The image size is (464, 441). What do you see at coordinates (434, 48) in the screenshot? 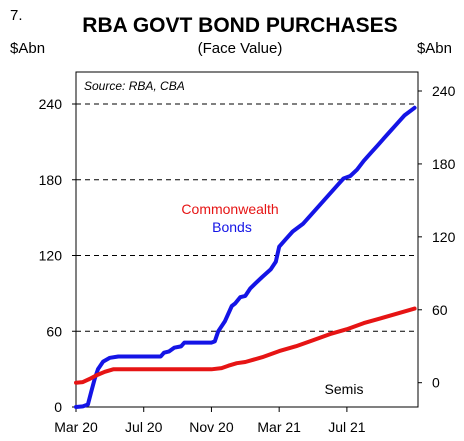
I see `y-axis-label-right: $Abn` at bounding box center [434, 48].